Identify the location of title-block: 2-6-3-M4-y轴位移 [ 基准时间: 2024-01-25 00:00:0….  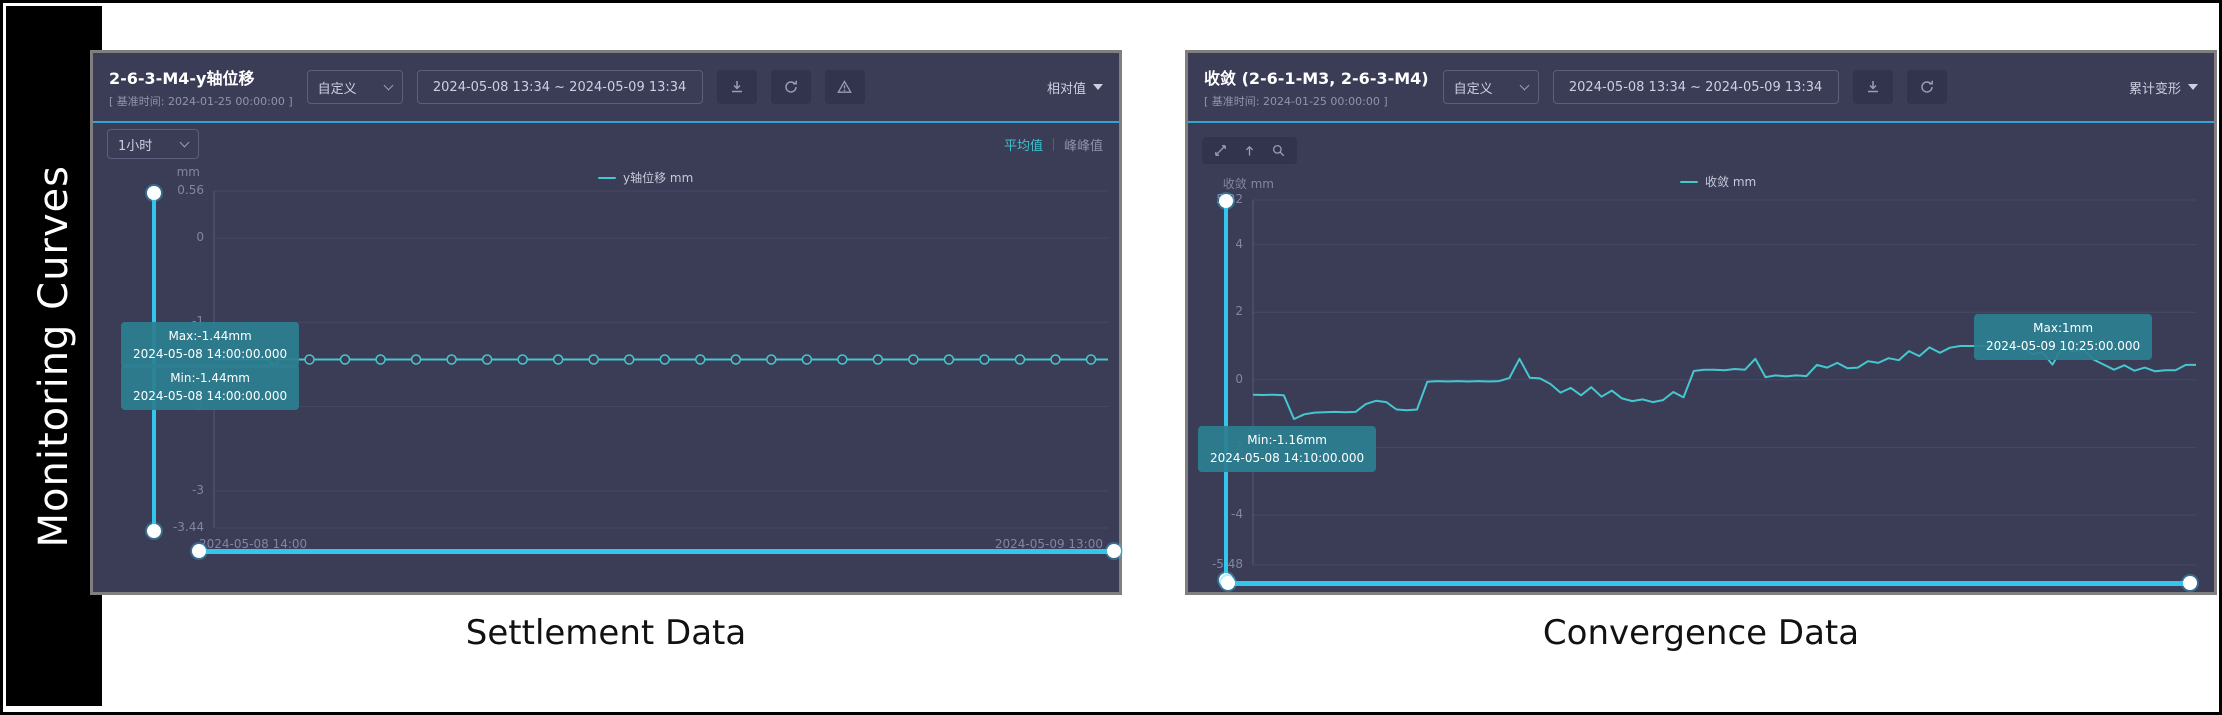
(201, 87).